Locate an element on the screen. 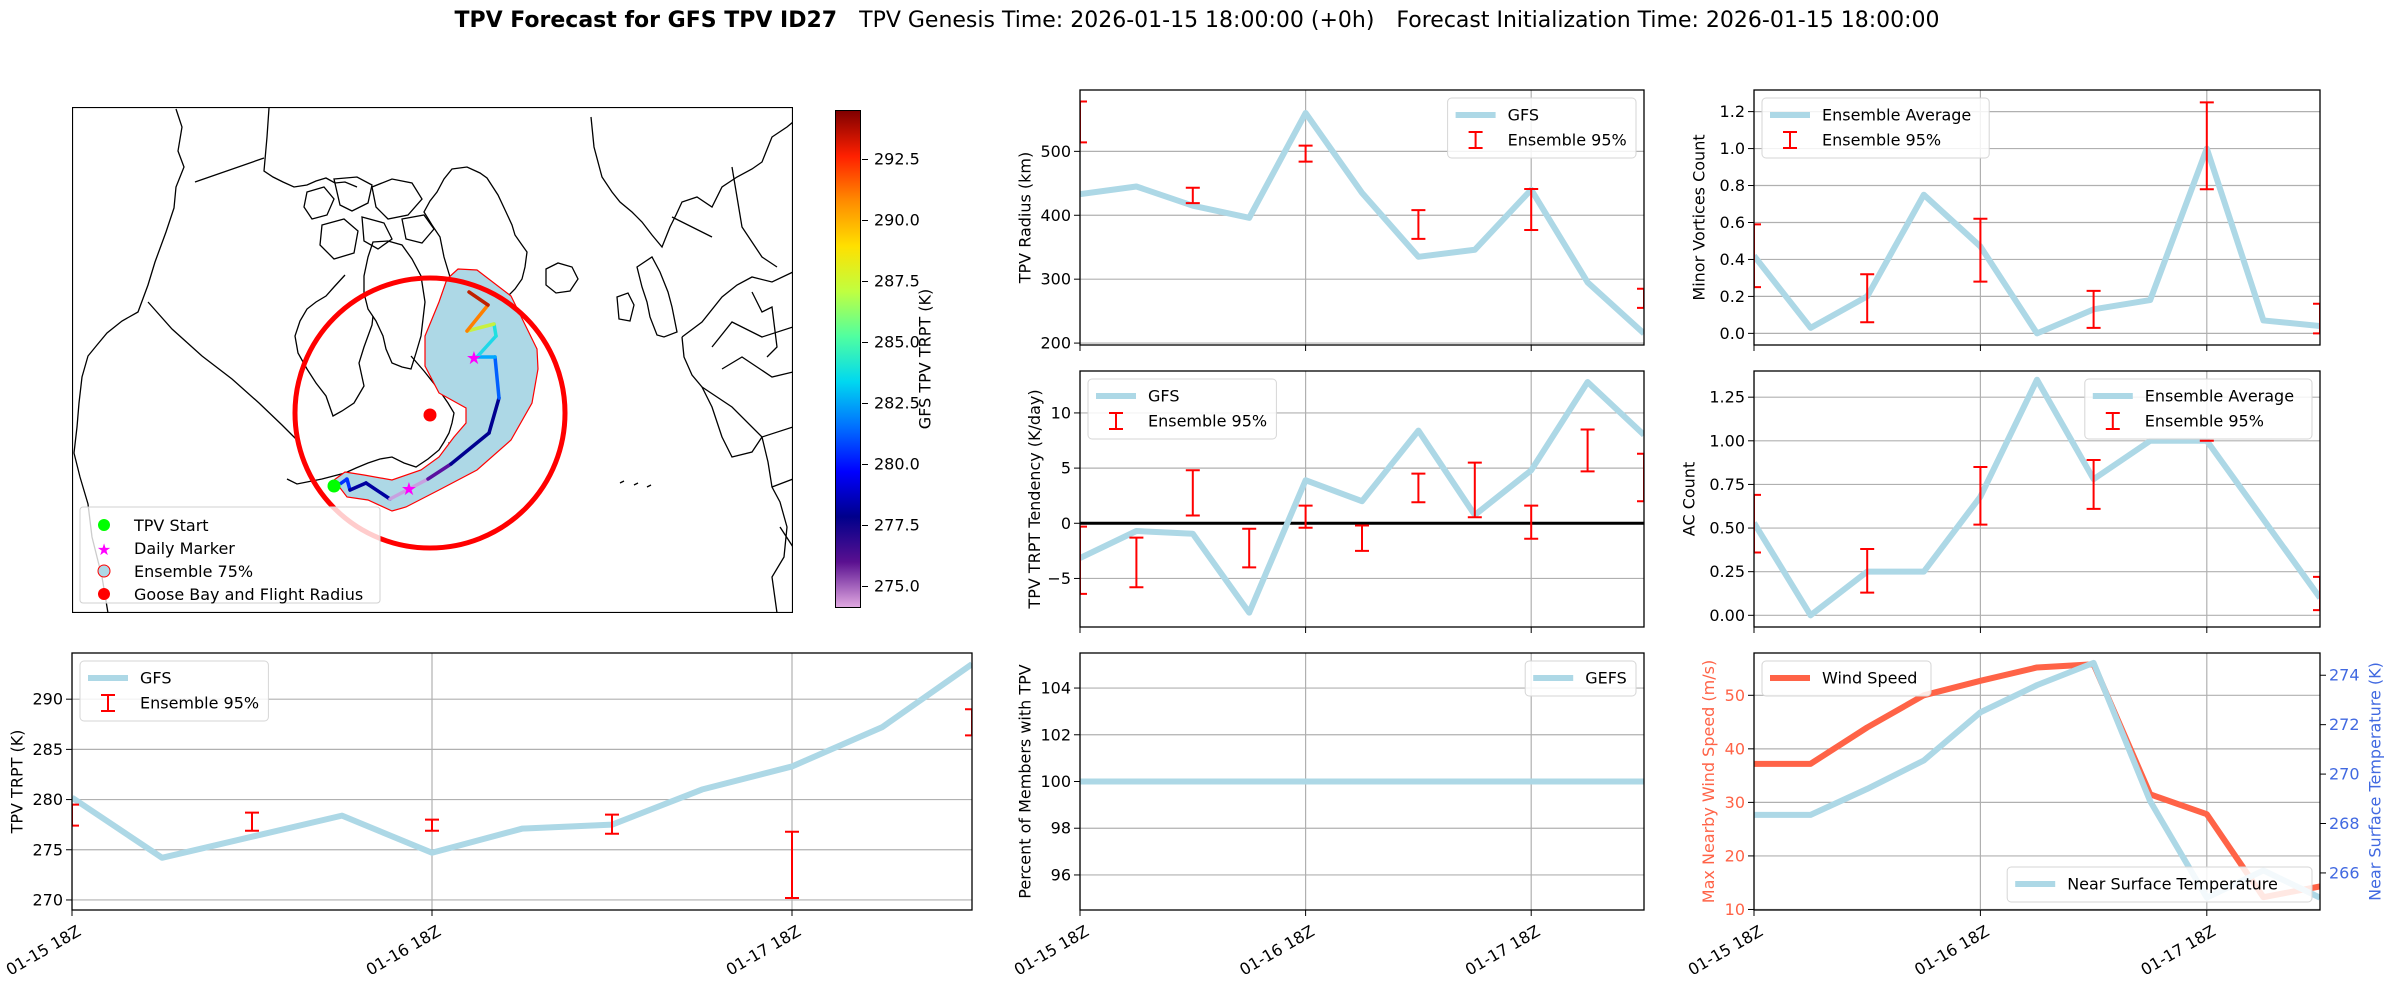 Image resolution: width=2384 pixels, height=982 pixels. arctic-island is located at coordinates (339, 239).